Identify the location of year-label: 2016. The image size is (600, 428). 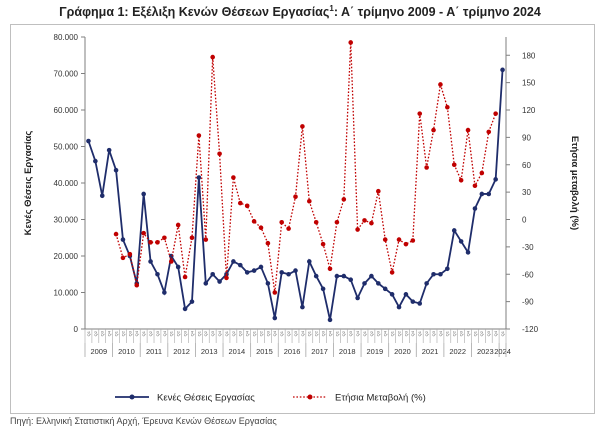
(292, 351).